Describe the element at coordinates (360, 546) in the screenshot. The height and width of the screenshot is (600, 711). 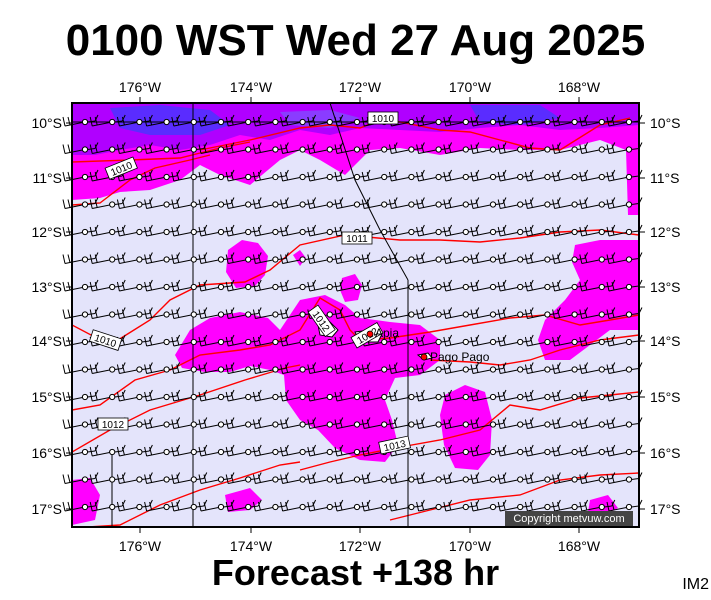
I see `lon-label: 172°W` at that location.